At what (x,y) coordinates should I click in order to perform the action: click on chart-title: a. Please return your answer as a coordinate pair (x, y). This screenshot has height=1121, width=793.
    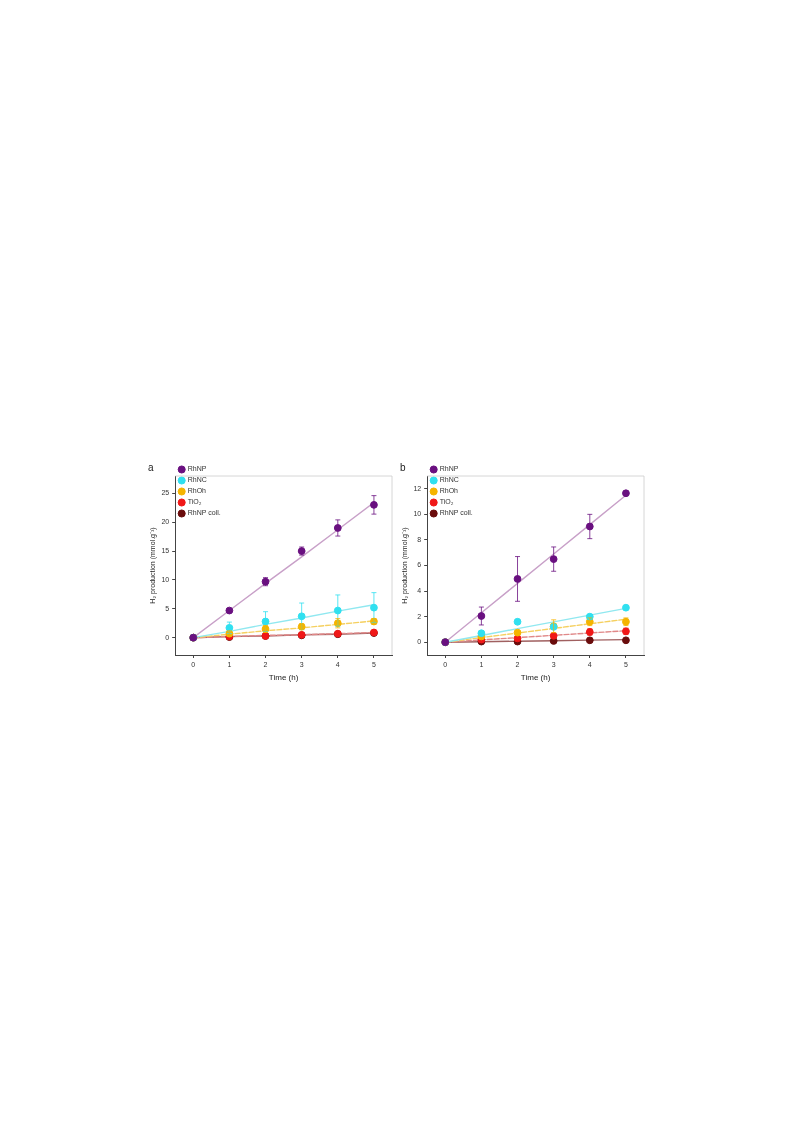
    Looking at the image, I should click on (151, 467).